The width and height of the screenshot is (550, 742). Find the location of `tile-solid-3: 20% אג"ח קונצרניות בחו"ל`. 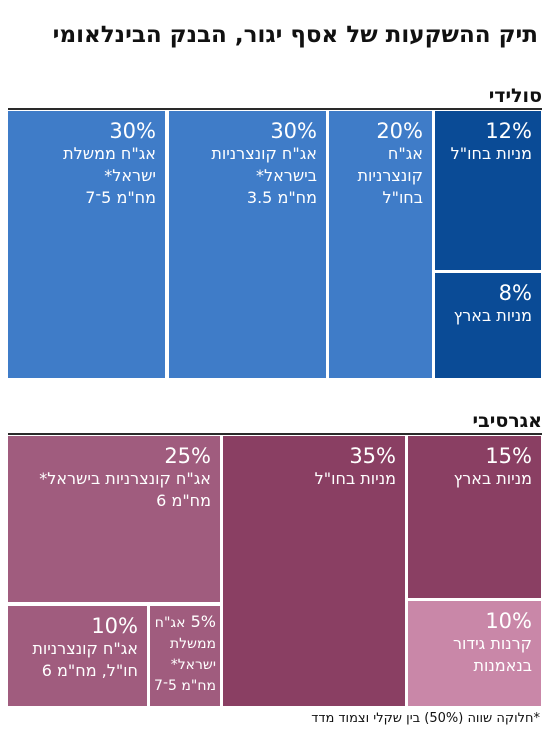

tile-solid-3: 20% אג"ח קונצרניות בחו"ל is located at coordinates (380, 244).